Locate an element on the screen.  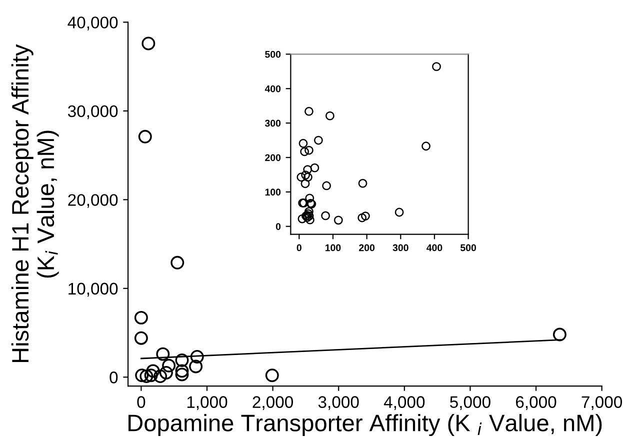
y-tick-label: 200 is located at coordinates (273, 158).